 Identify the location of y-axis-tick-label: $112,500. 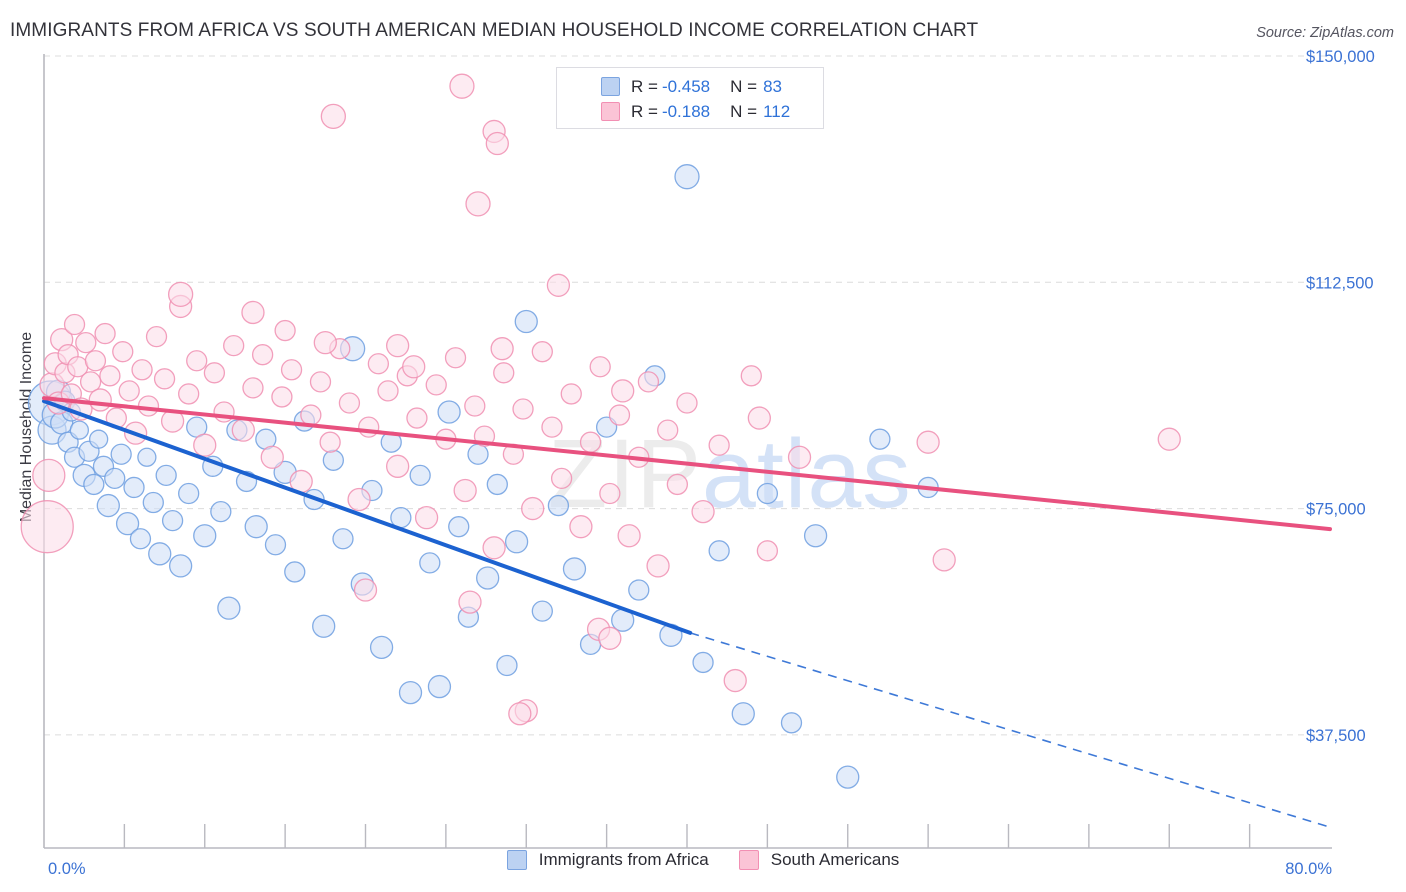
(1340, 283).